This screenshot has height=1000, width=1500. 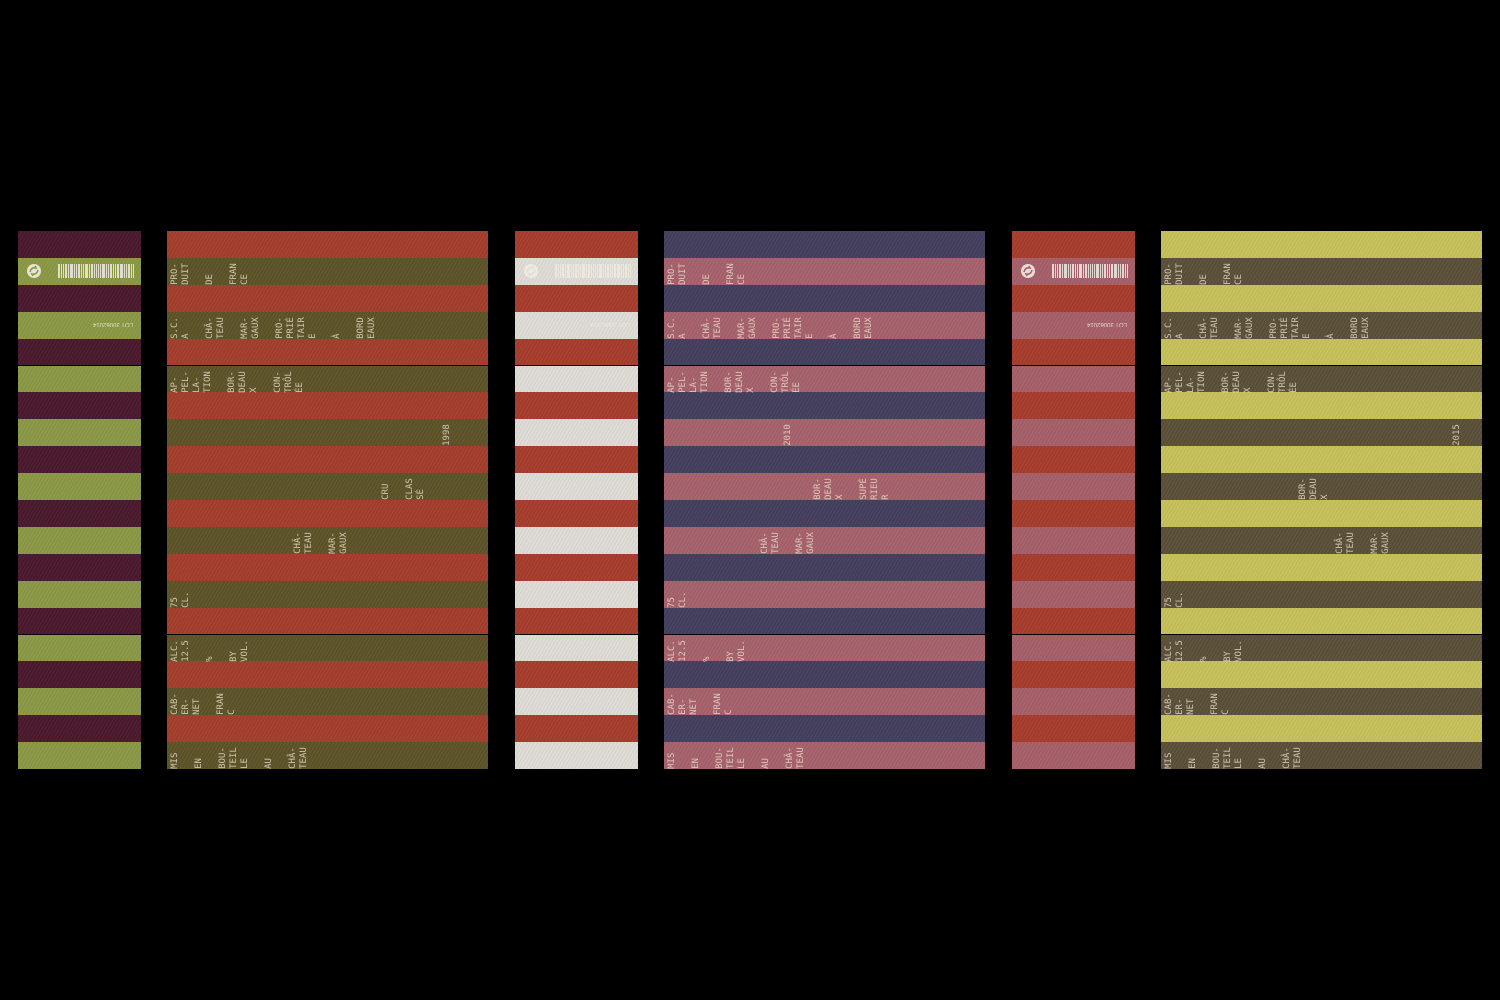 What do you see at coordinates (175, 755) in the screenshot?
I see `label-word: MIS` at bounding box center [175, 755].